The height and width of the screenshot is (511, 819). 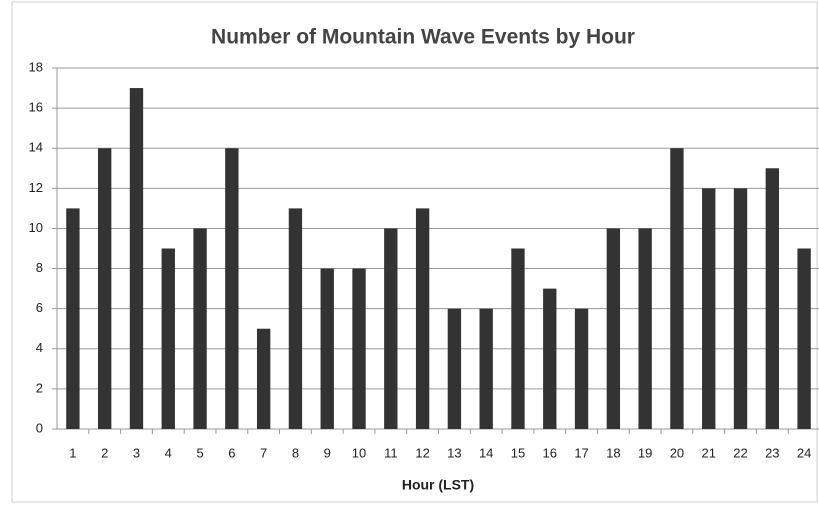 What do you see at coordinates (804, 452) in the screenshot?
I see `x-tick-label: 24` at bounding box center [804, 452].